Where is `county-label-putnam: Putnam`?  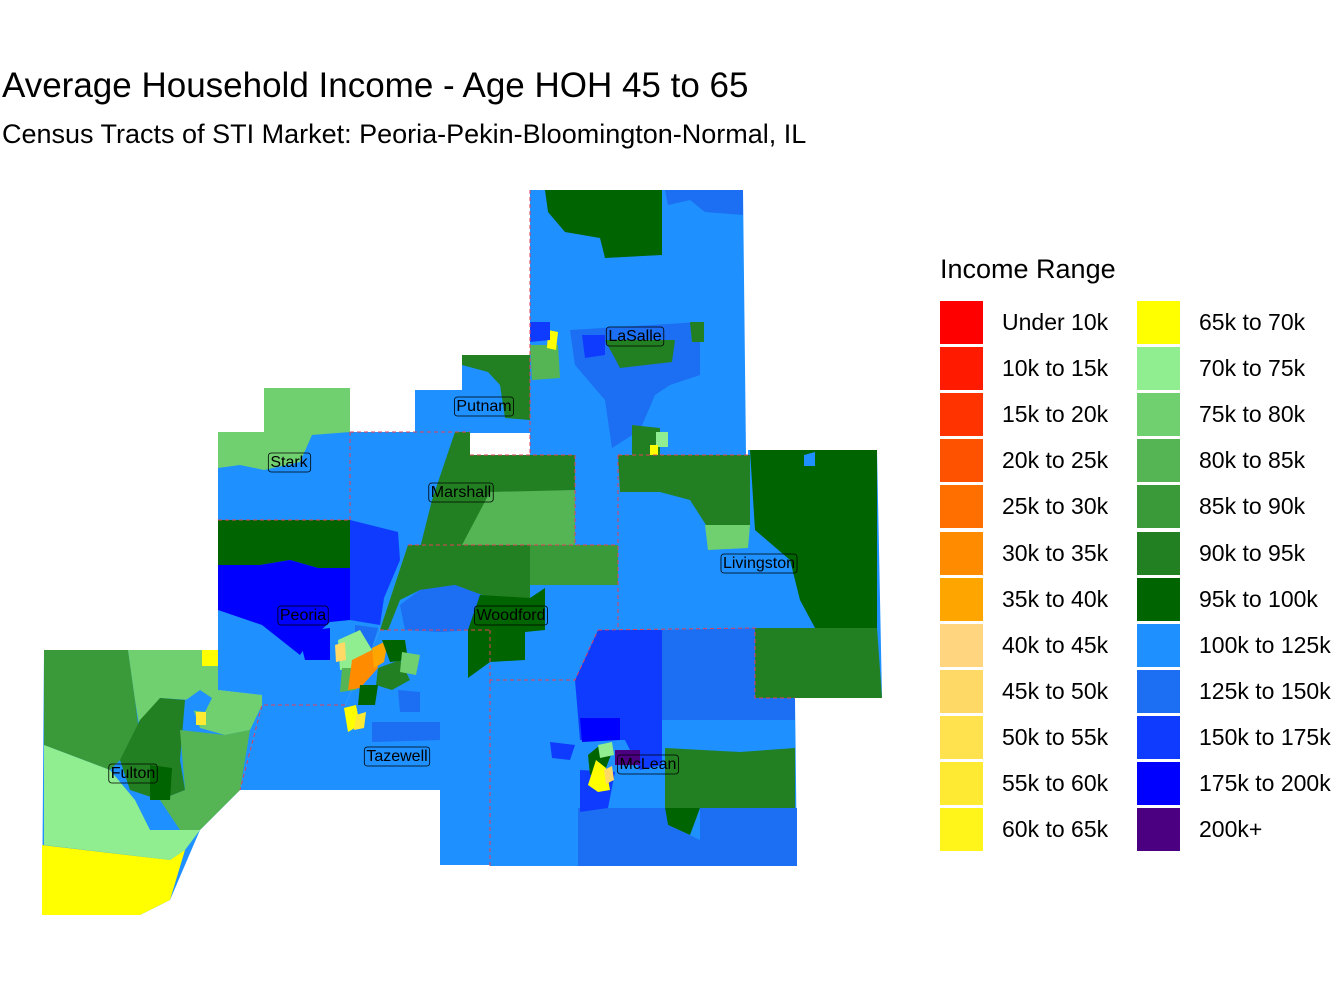 county-label-putnam: Putnam is located at coordinates (484, 406).